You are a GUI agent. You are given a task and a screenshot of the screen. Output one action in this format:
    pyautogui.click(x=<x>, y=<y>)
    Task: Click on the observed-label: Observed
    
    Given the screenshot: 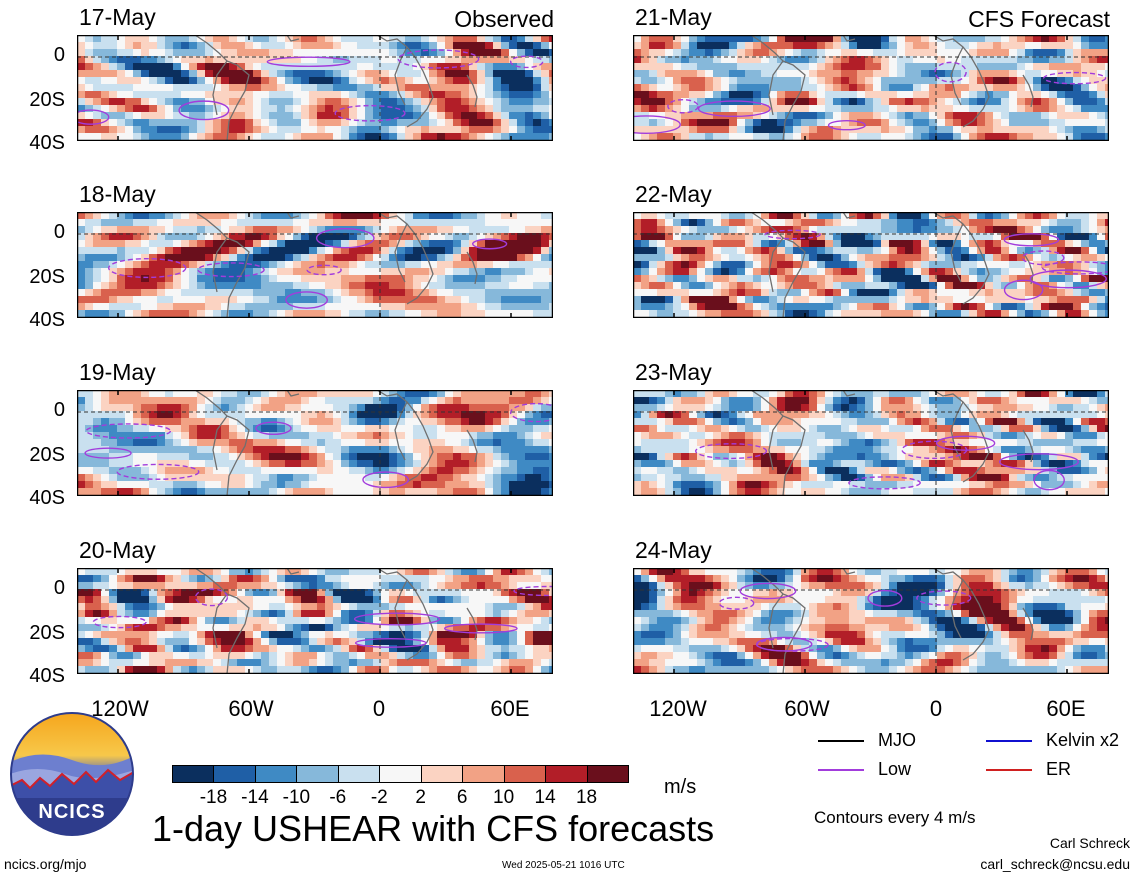 What is the action you would take?
    pyautogui.click(x=504, y=19)
    